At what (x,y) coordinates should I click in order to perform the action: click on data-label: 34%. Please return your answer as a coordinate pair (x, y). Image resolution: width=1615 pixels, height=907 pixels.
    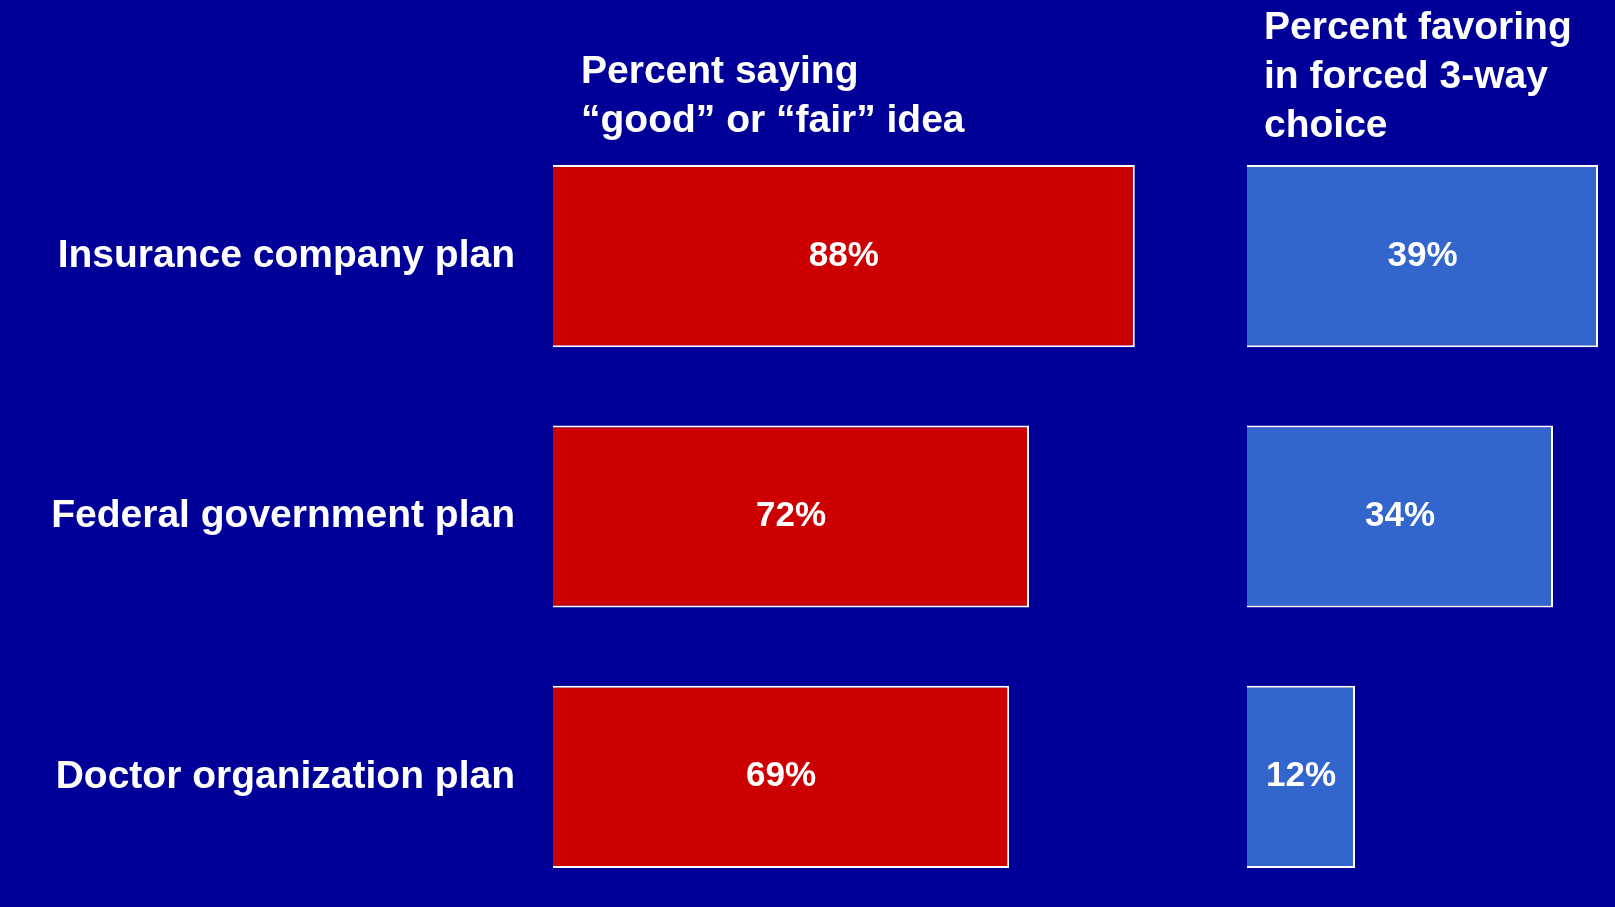
    Looking at the image, I should click on (1400, 514).